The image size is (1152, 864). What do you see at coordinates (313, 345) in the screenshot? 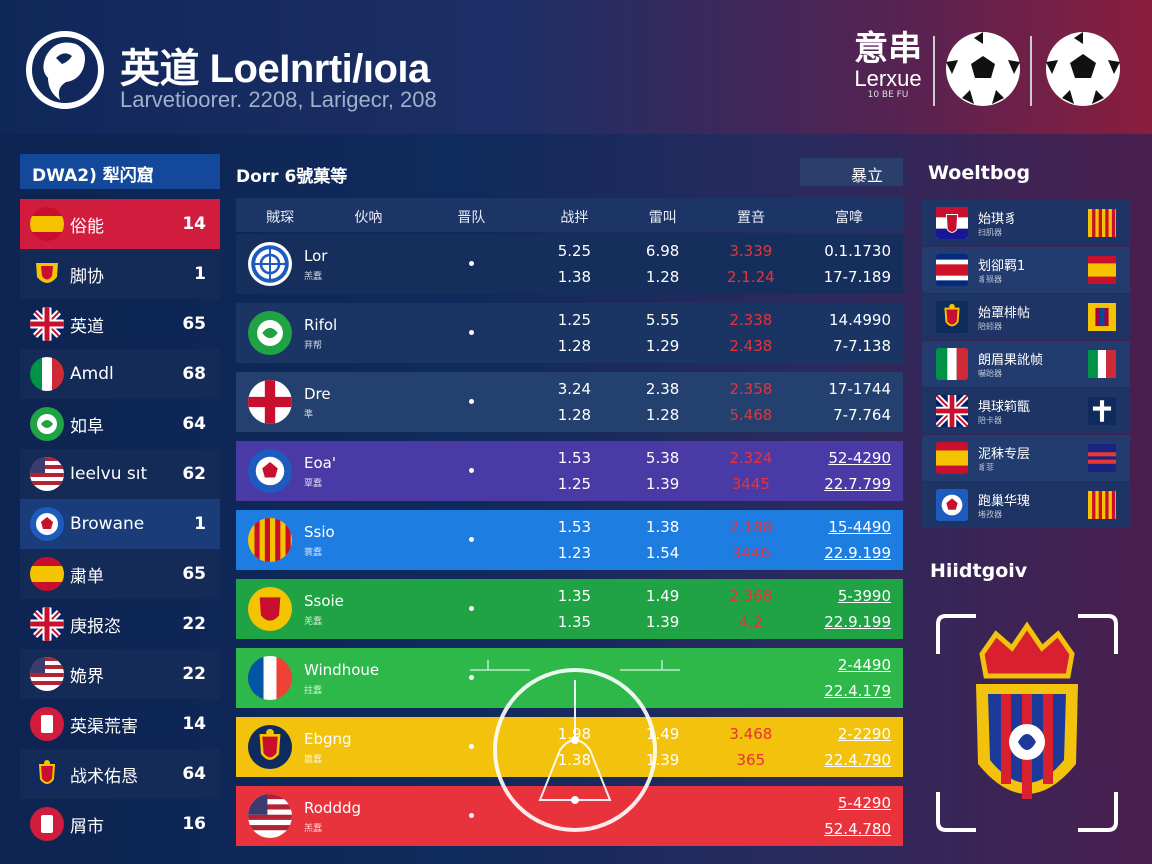
I see `team-sub: 荓帮` at bounding box center [313, 345].